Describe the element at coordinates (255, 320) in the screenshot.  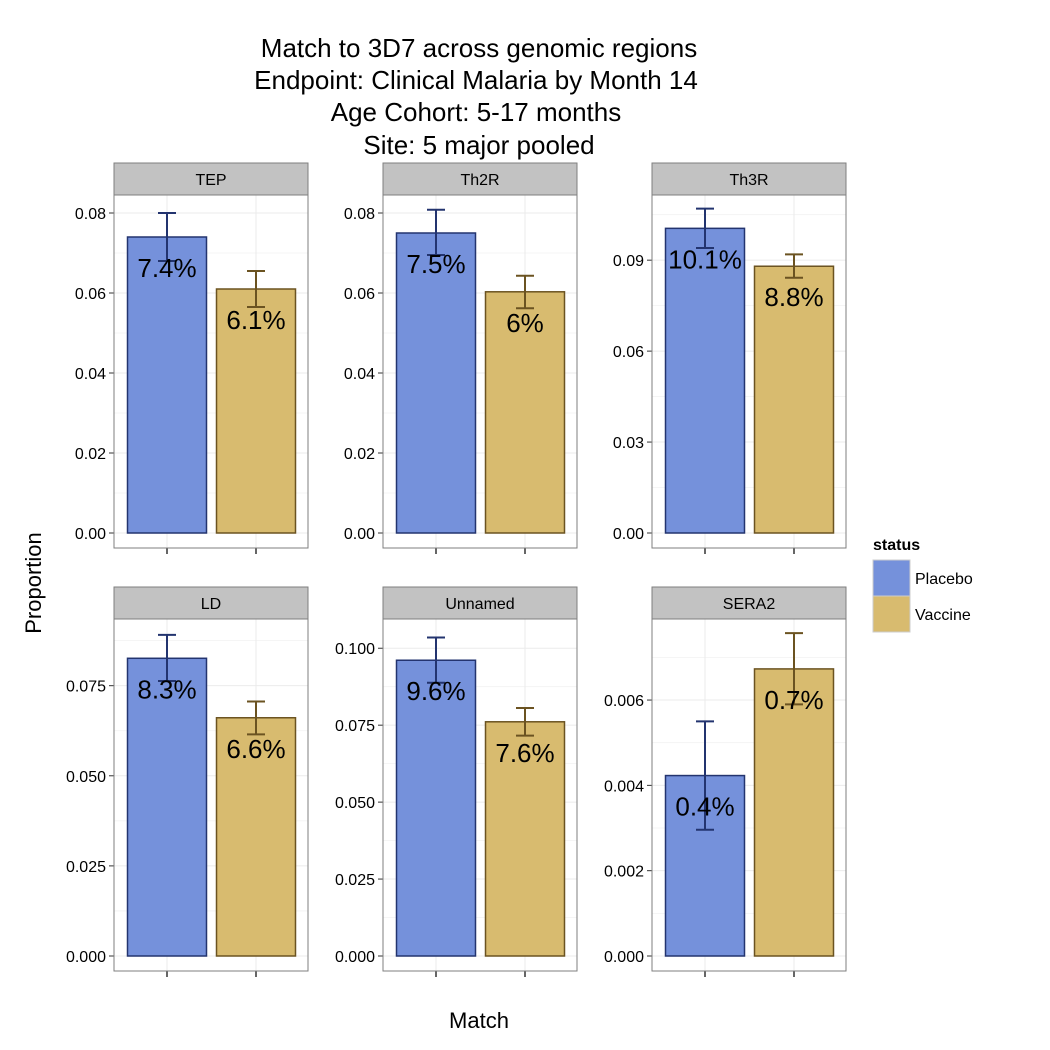
I see `data-label-vaccine: 6.1%` at that location.